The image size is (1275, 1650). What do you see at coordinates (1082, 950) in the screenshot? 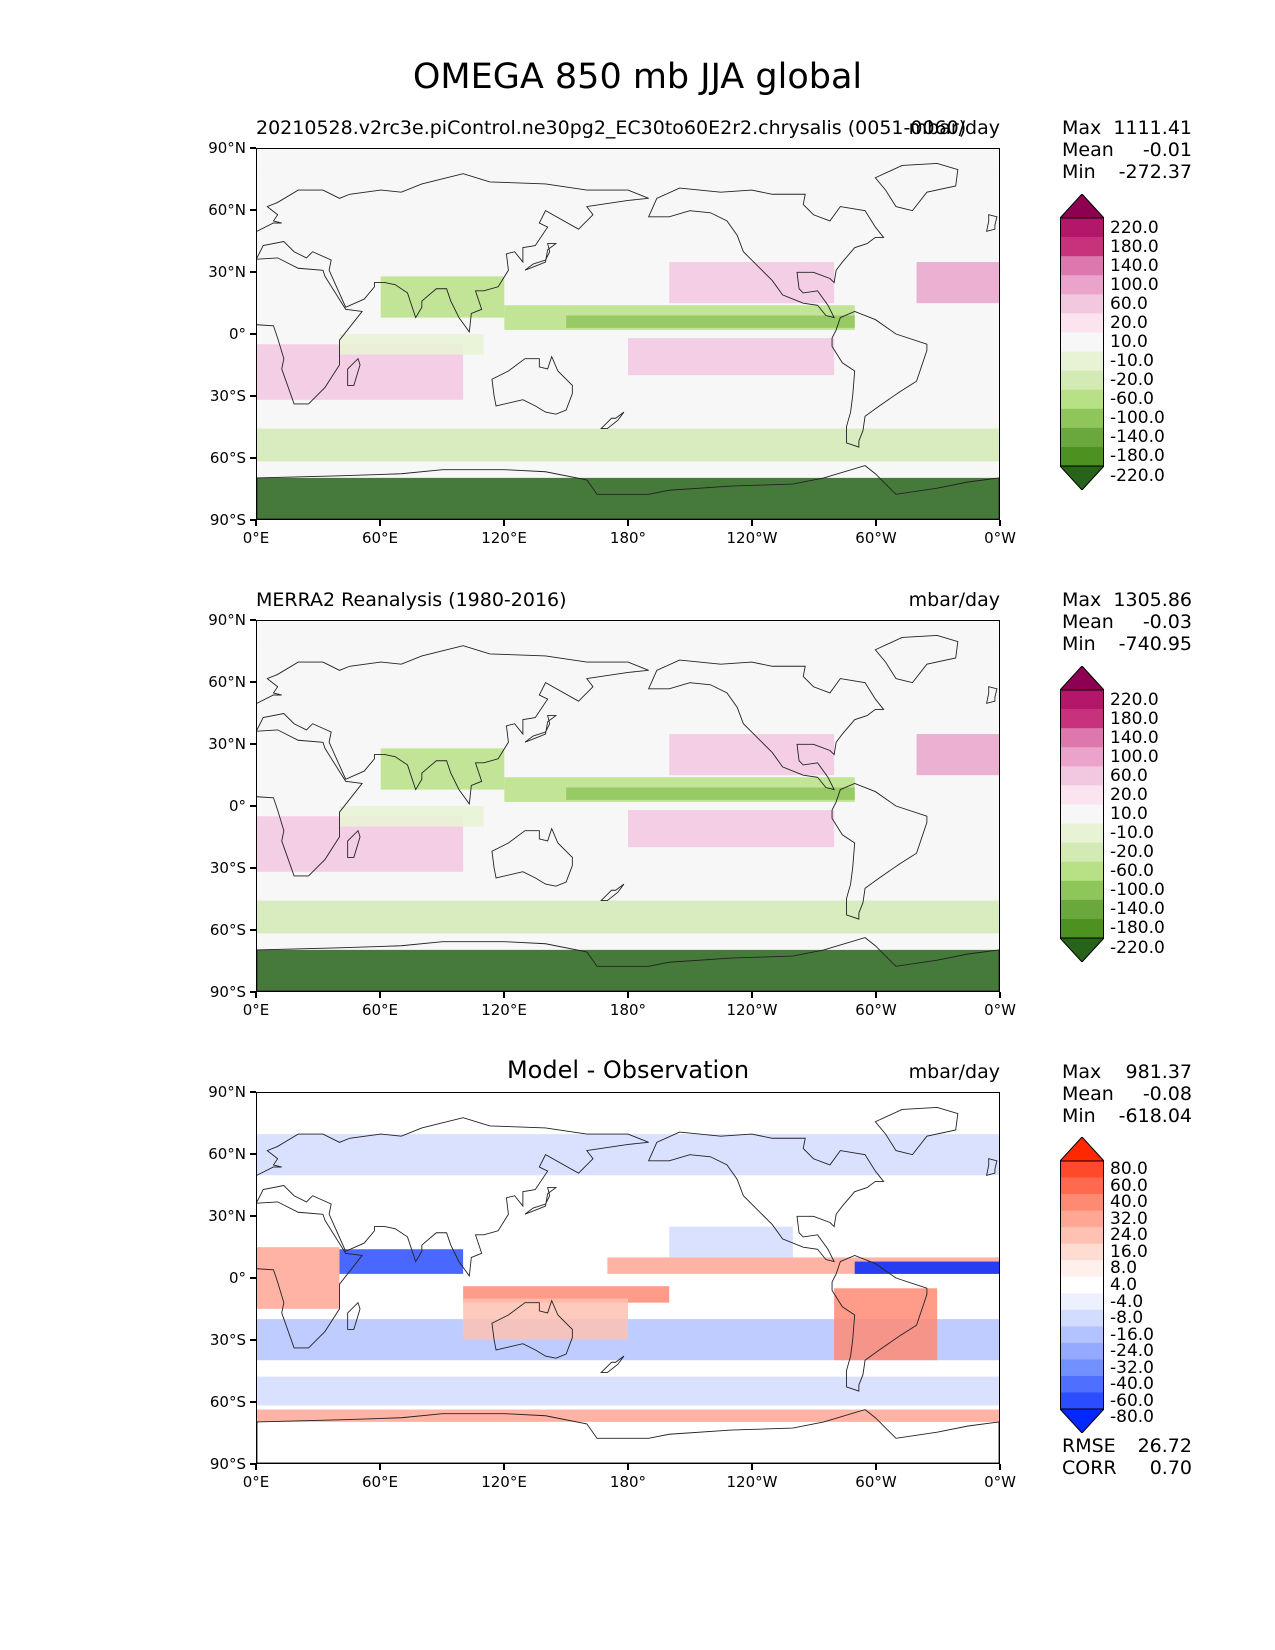
I see `colorbar-extend-bottom` at bounding box center [1082, 950].